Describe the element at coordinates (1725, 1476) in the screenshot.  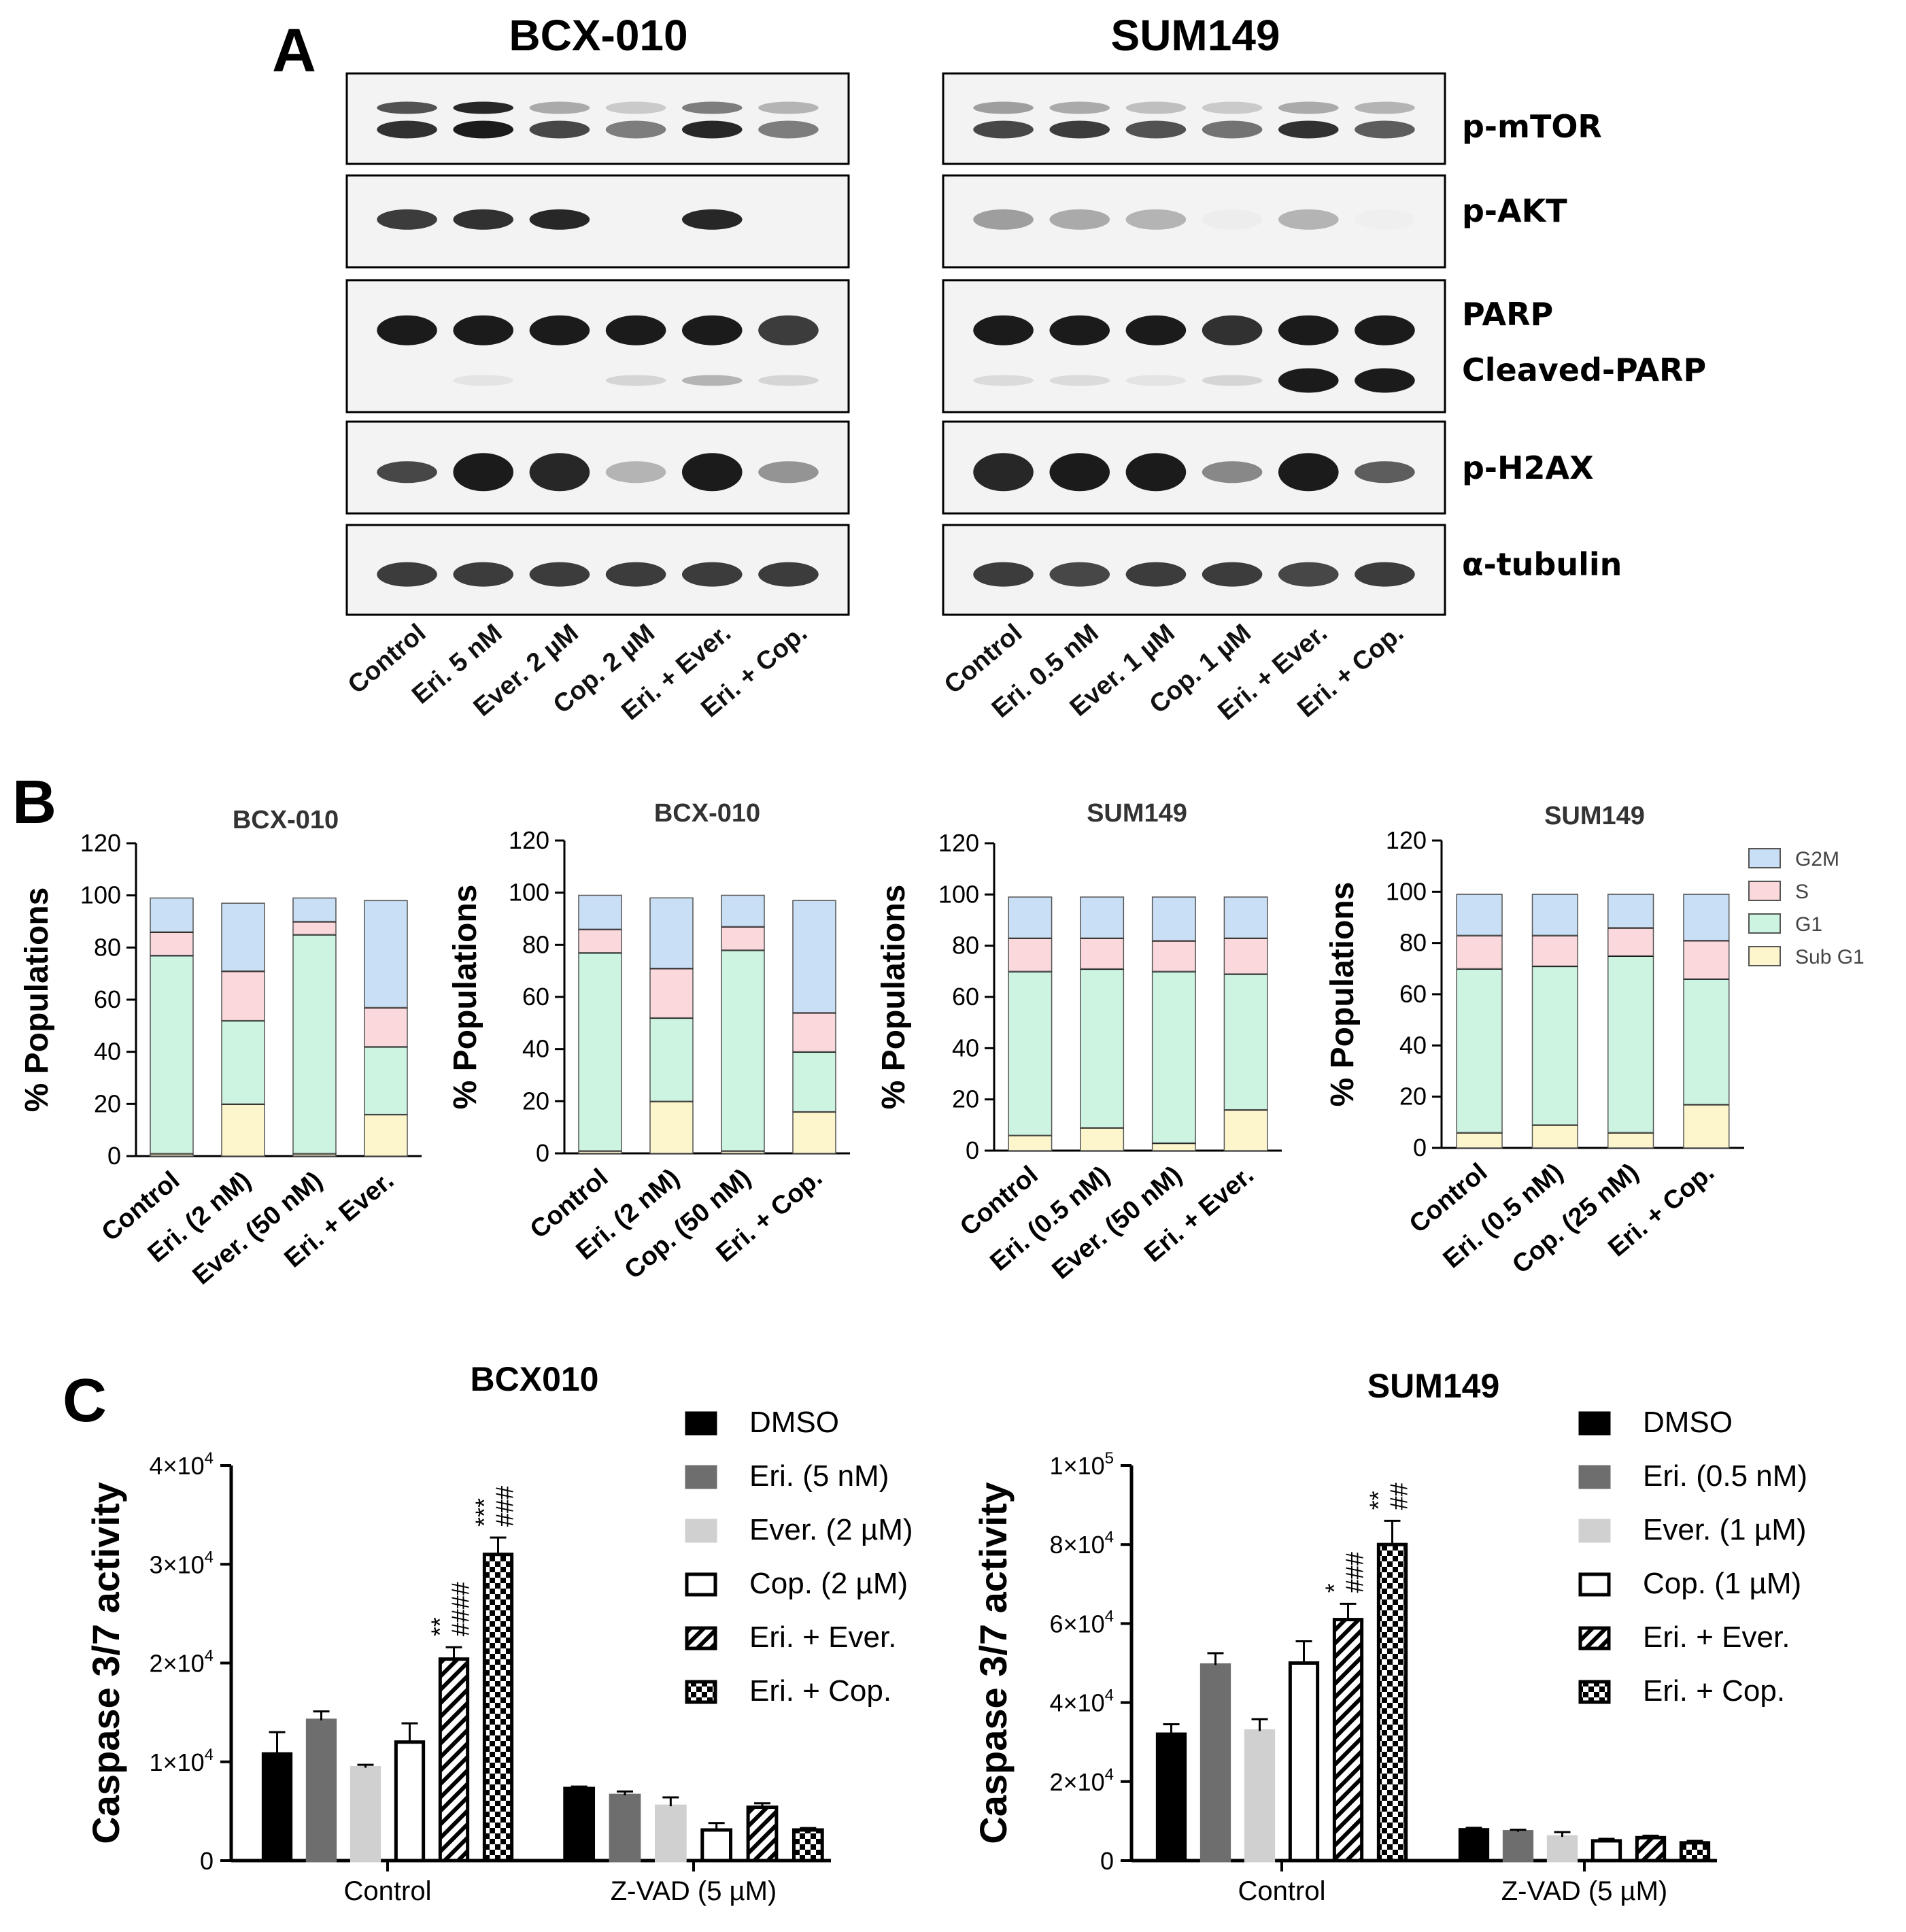
I see `c-chart-1-legend-label-1: Eri. (0.5 nM)` at that location.